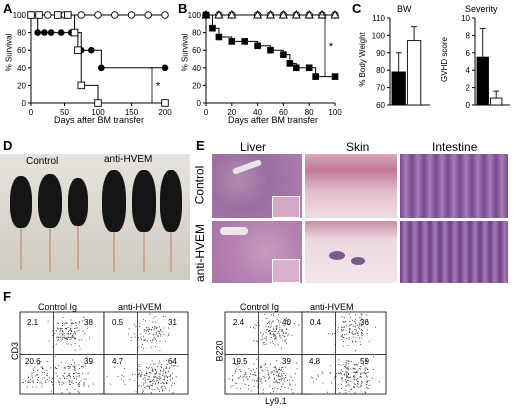 The image size is (520, 410). Describe the element at coordinates (344, 353) in the screenshot. I see `flow-4-frame` at that location.